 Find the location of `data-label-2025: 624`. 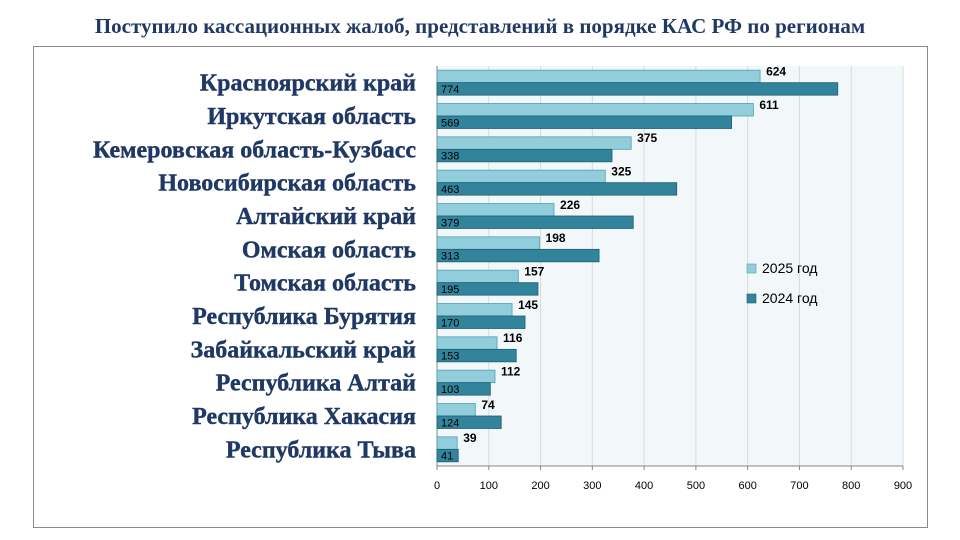

data-label-2025: 624 is located at coordinates (776, 71).